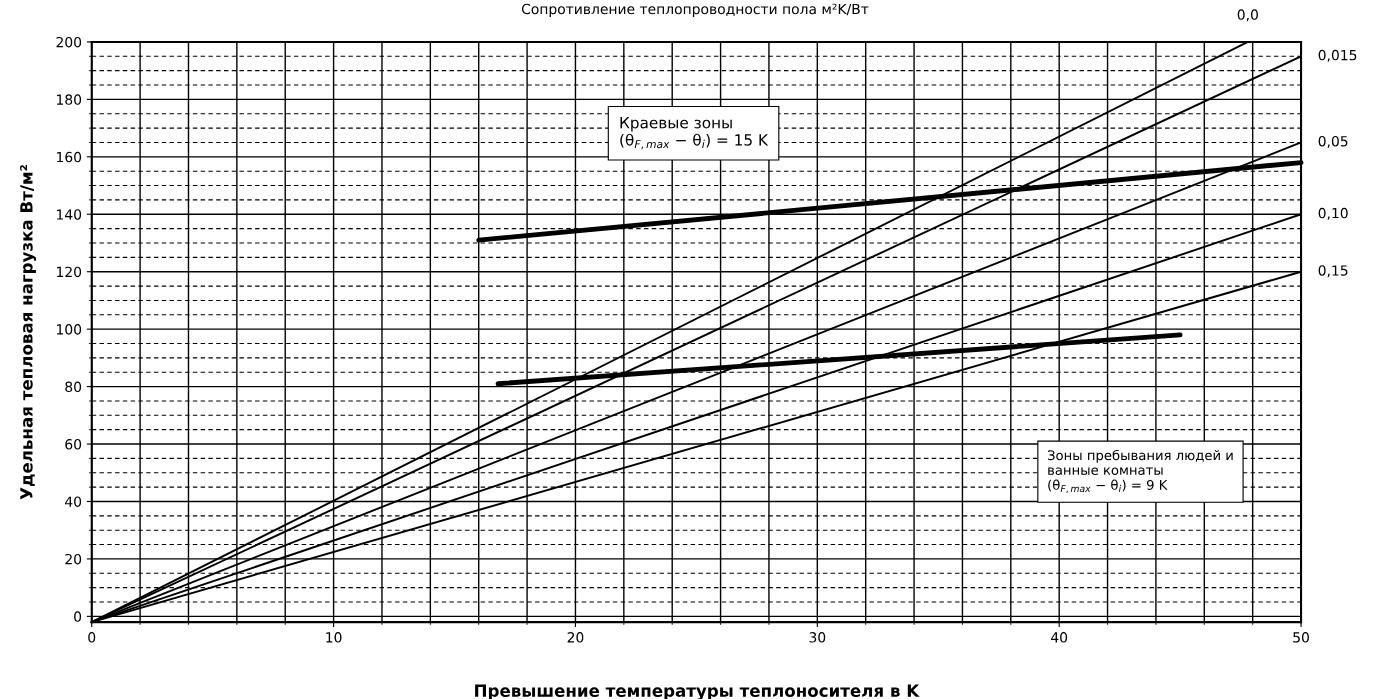 This screenshot has width=1390, height=699. Describe the element at coordinates (575, 637) in the screenshot. I see `x-tick-label: 20` at that location.